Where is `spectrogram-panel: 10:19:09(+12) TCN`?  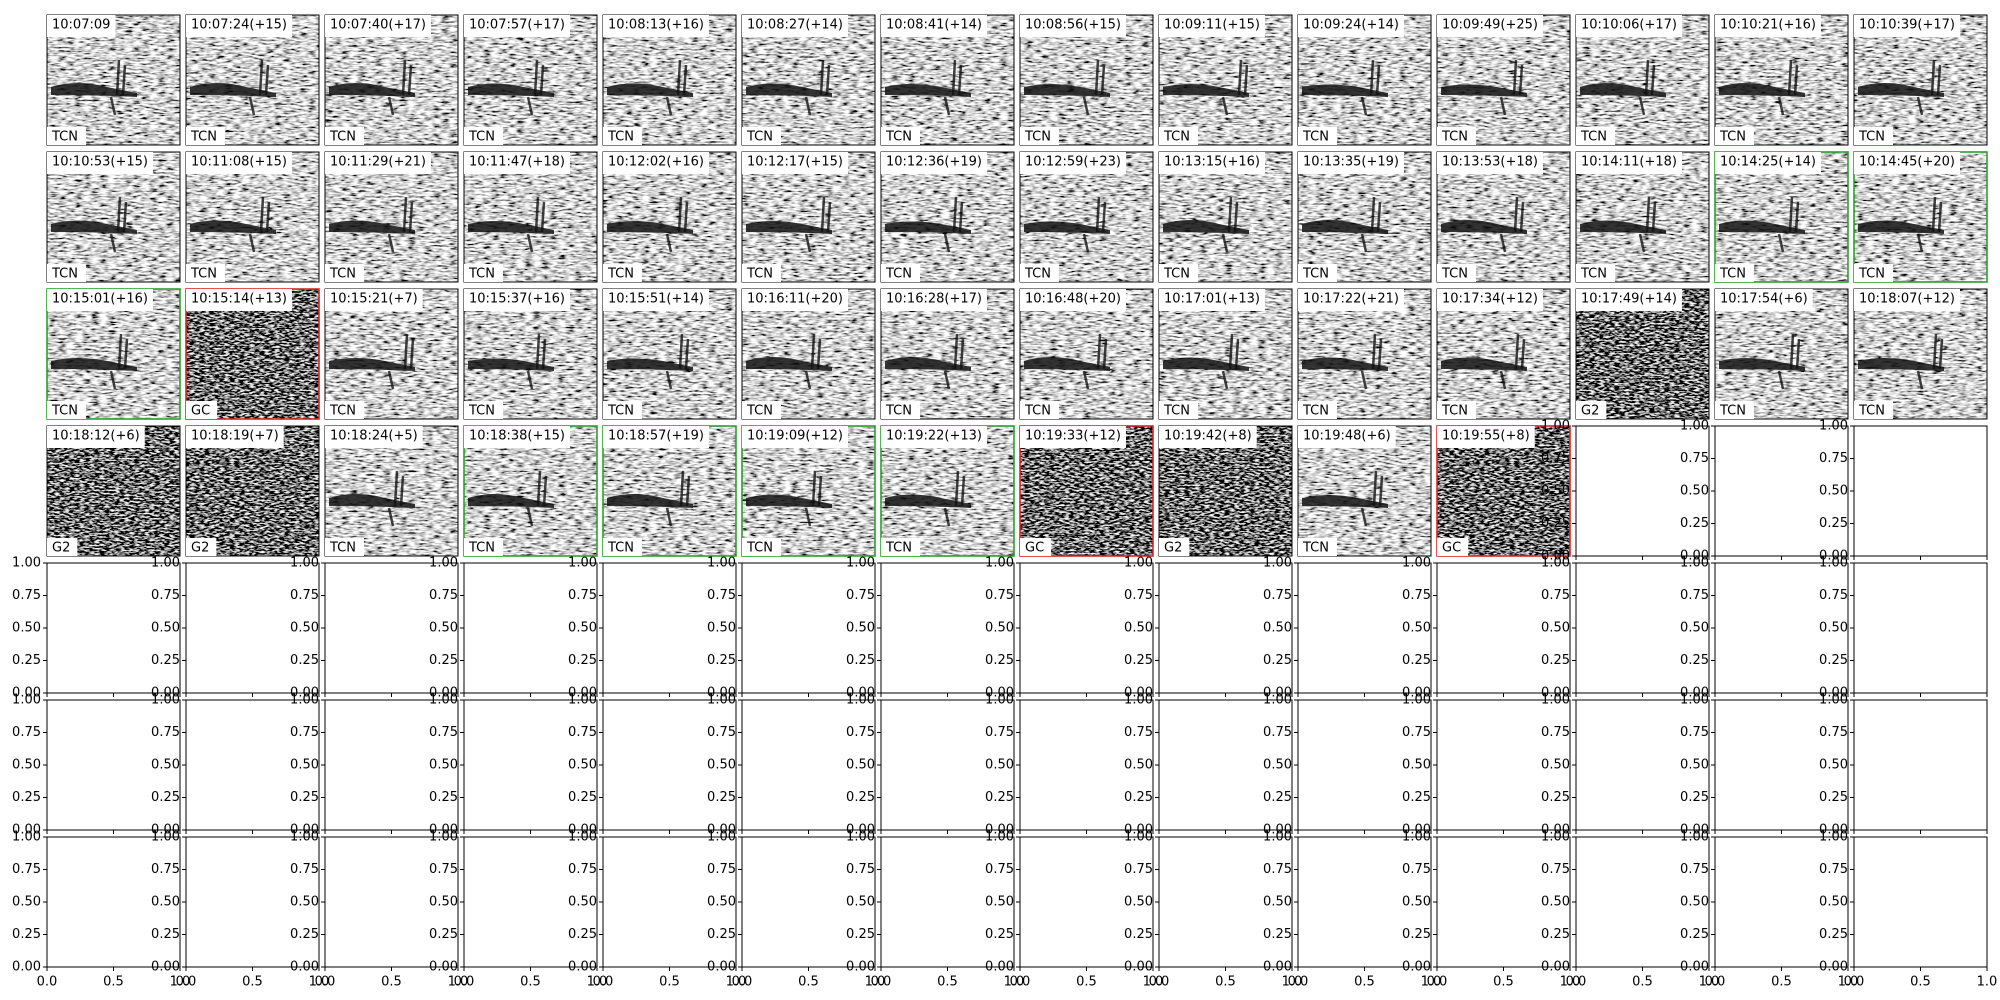 spectrogram-panel: 10:19:09(+12) TCN is located at coordinates (808, 491).